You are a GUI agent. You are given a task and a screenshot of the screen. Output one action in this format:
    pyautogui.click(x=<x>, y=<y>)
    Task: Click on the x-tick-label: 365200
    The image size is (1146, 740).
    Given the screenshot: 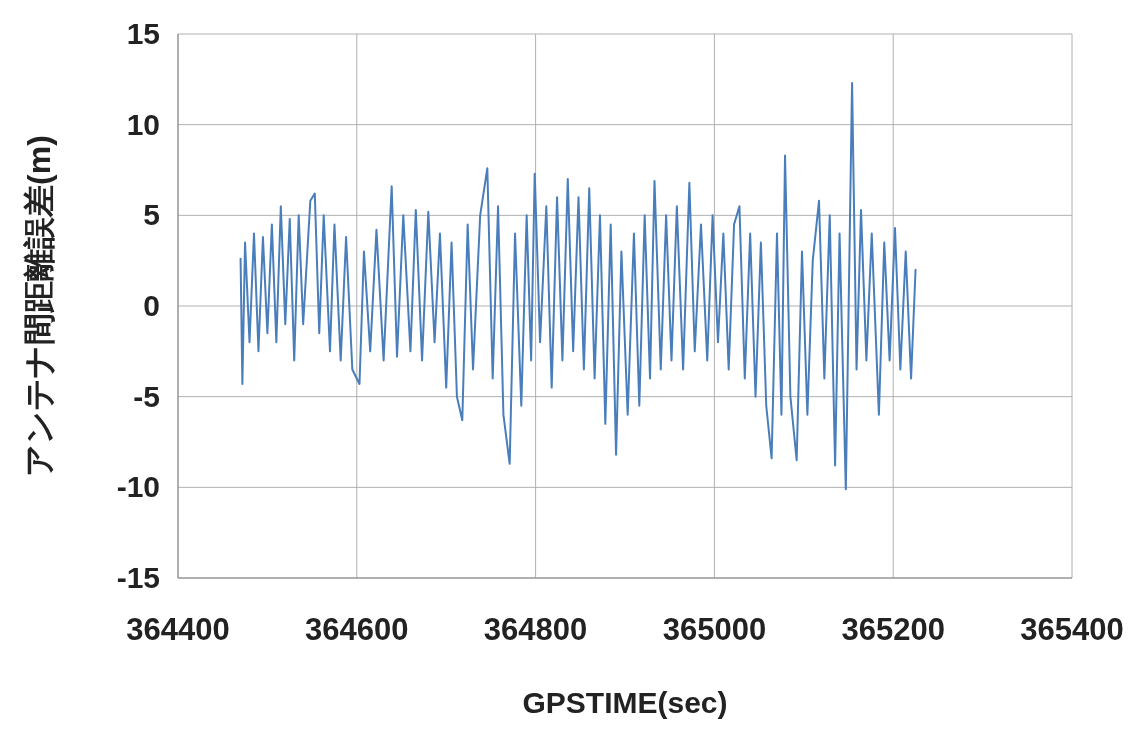 What is the action you would take?
    pyautogui.click(x=893, y=629)
    